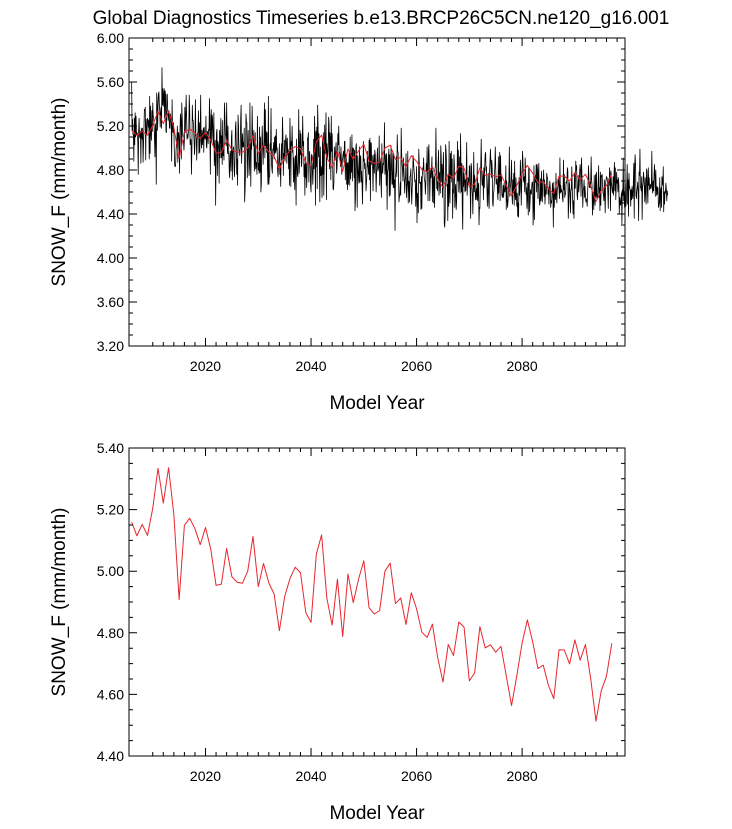 This screenshot has height=829, width=732. I want to click on ytick-label-top-3: 4.40, so click(110, 214).